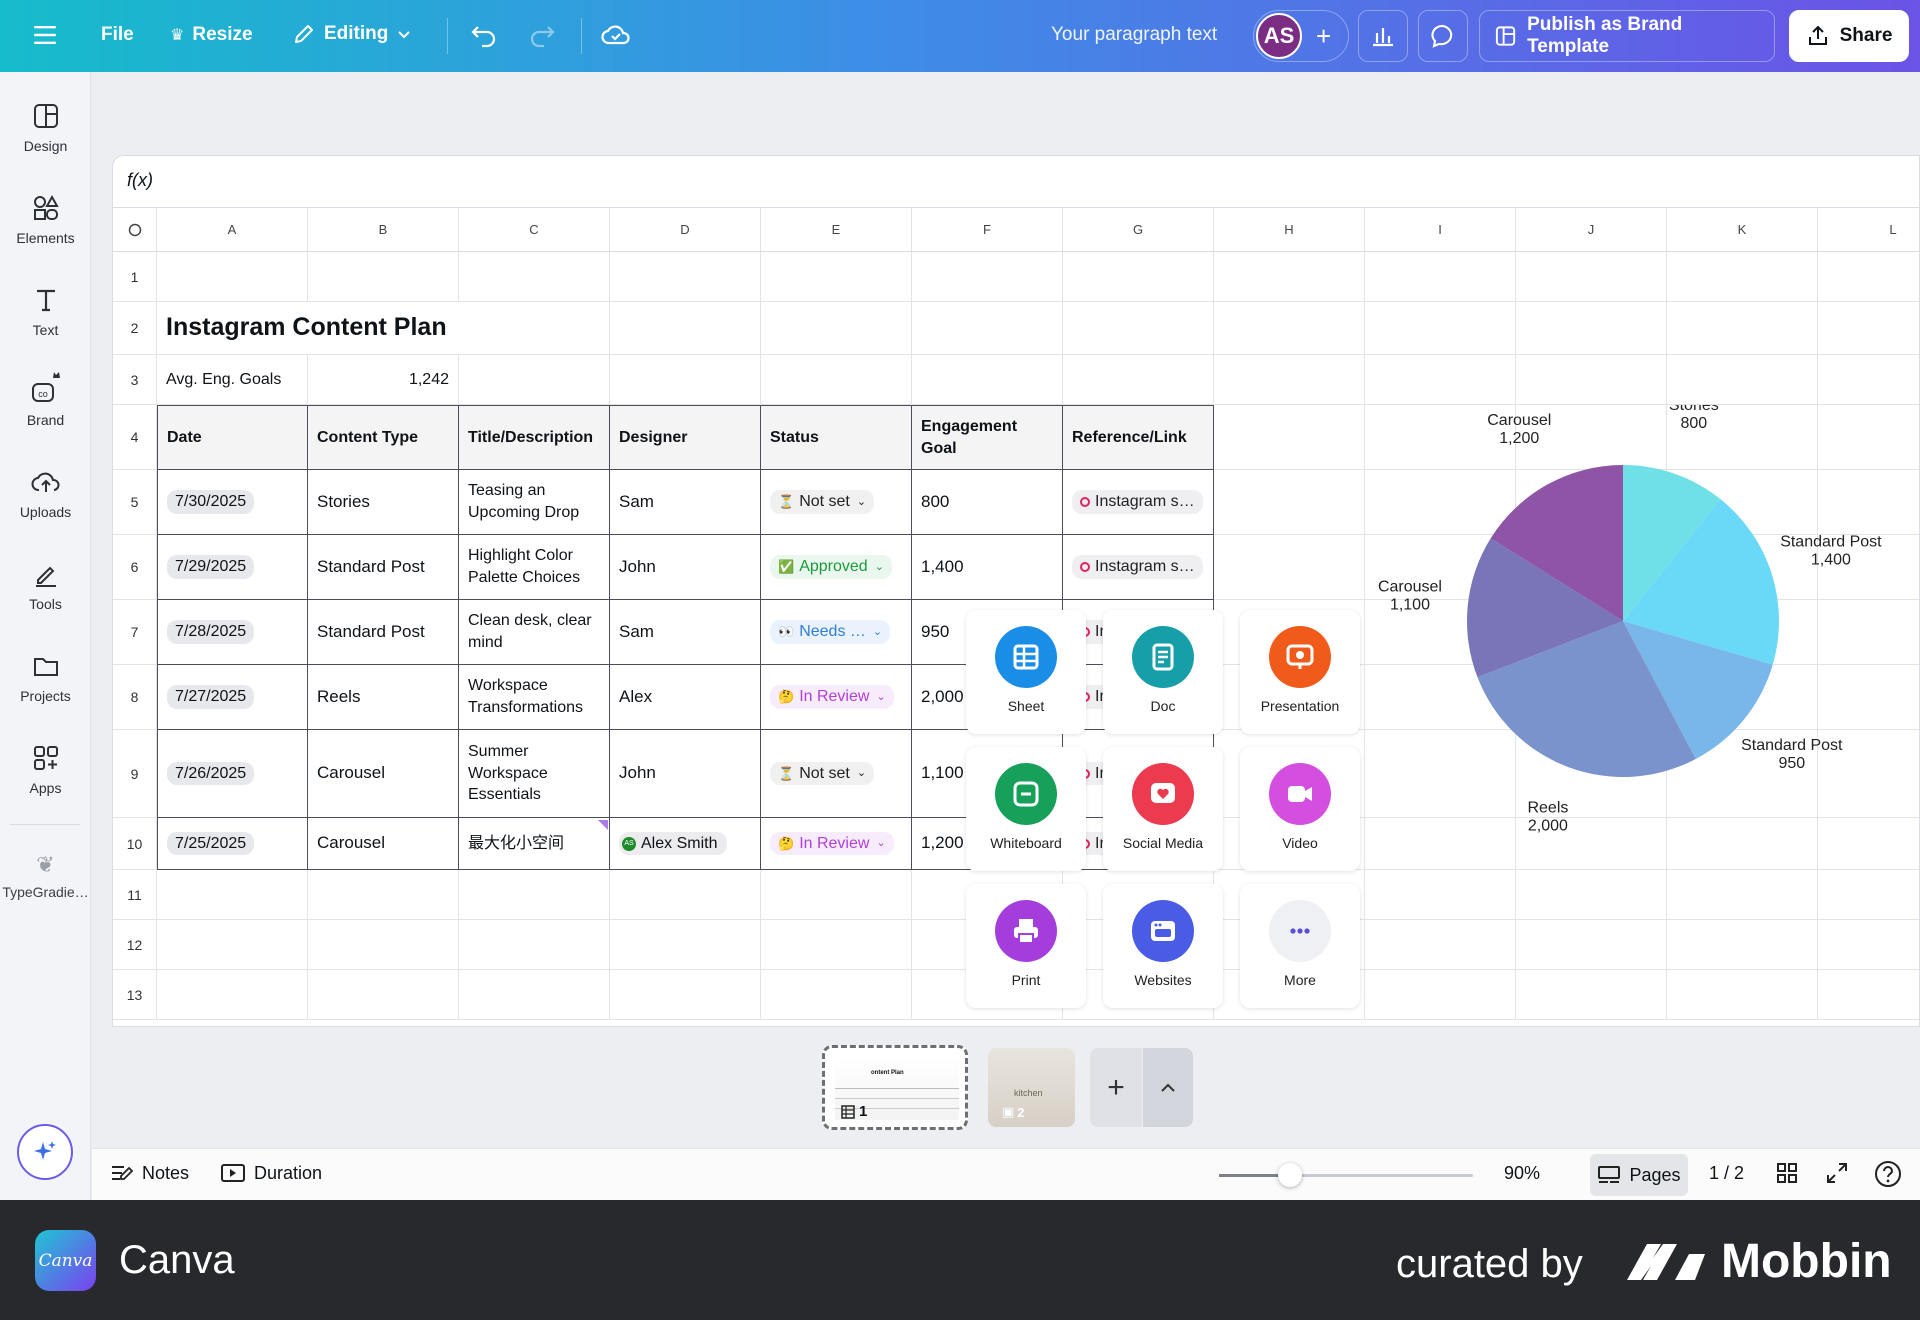  Describe the element at coordinates (232, 774) in the screenshot. I see `table-cell-date: 7/26/2025` at that location.